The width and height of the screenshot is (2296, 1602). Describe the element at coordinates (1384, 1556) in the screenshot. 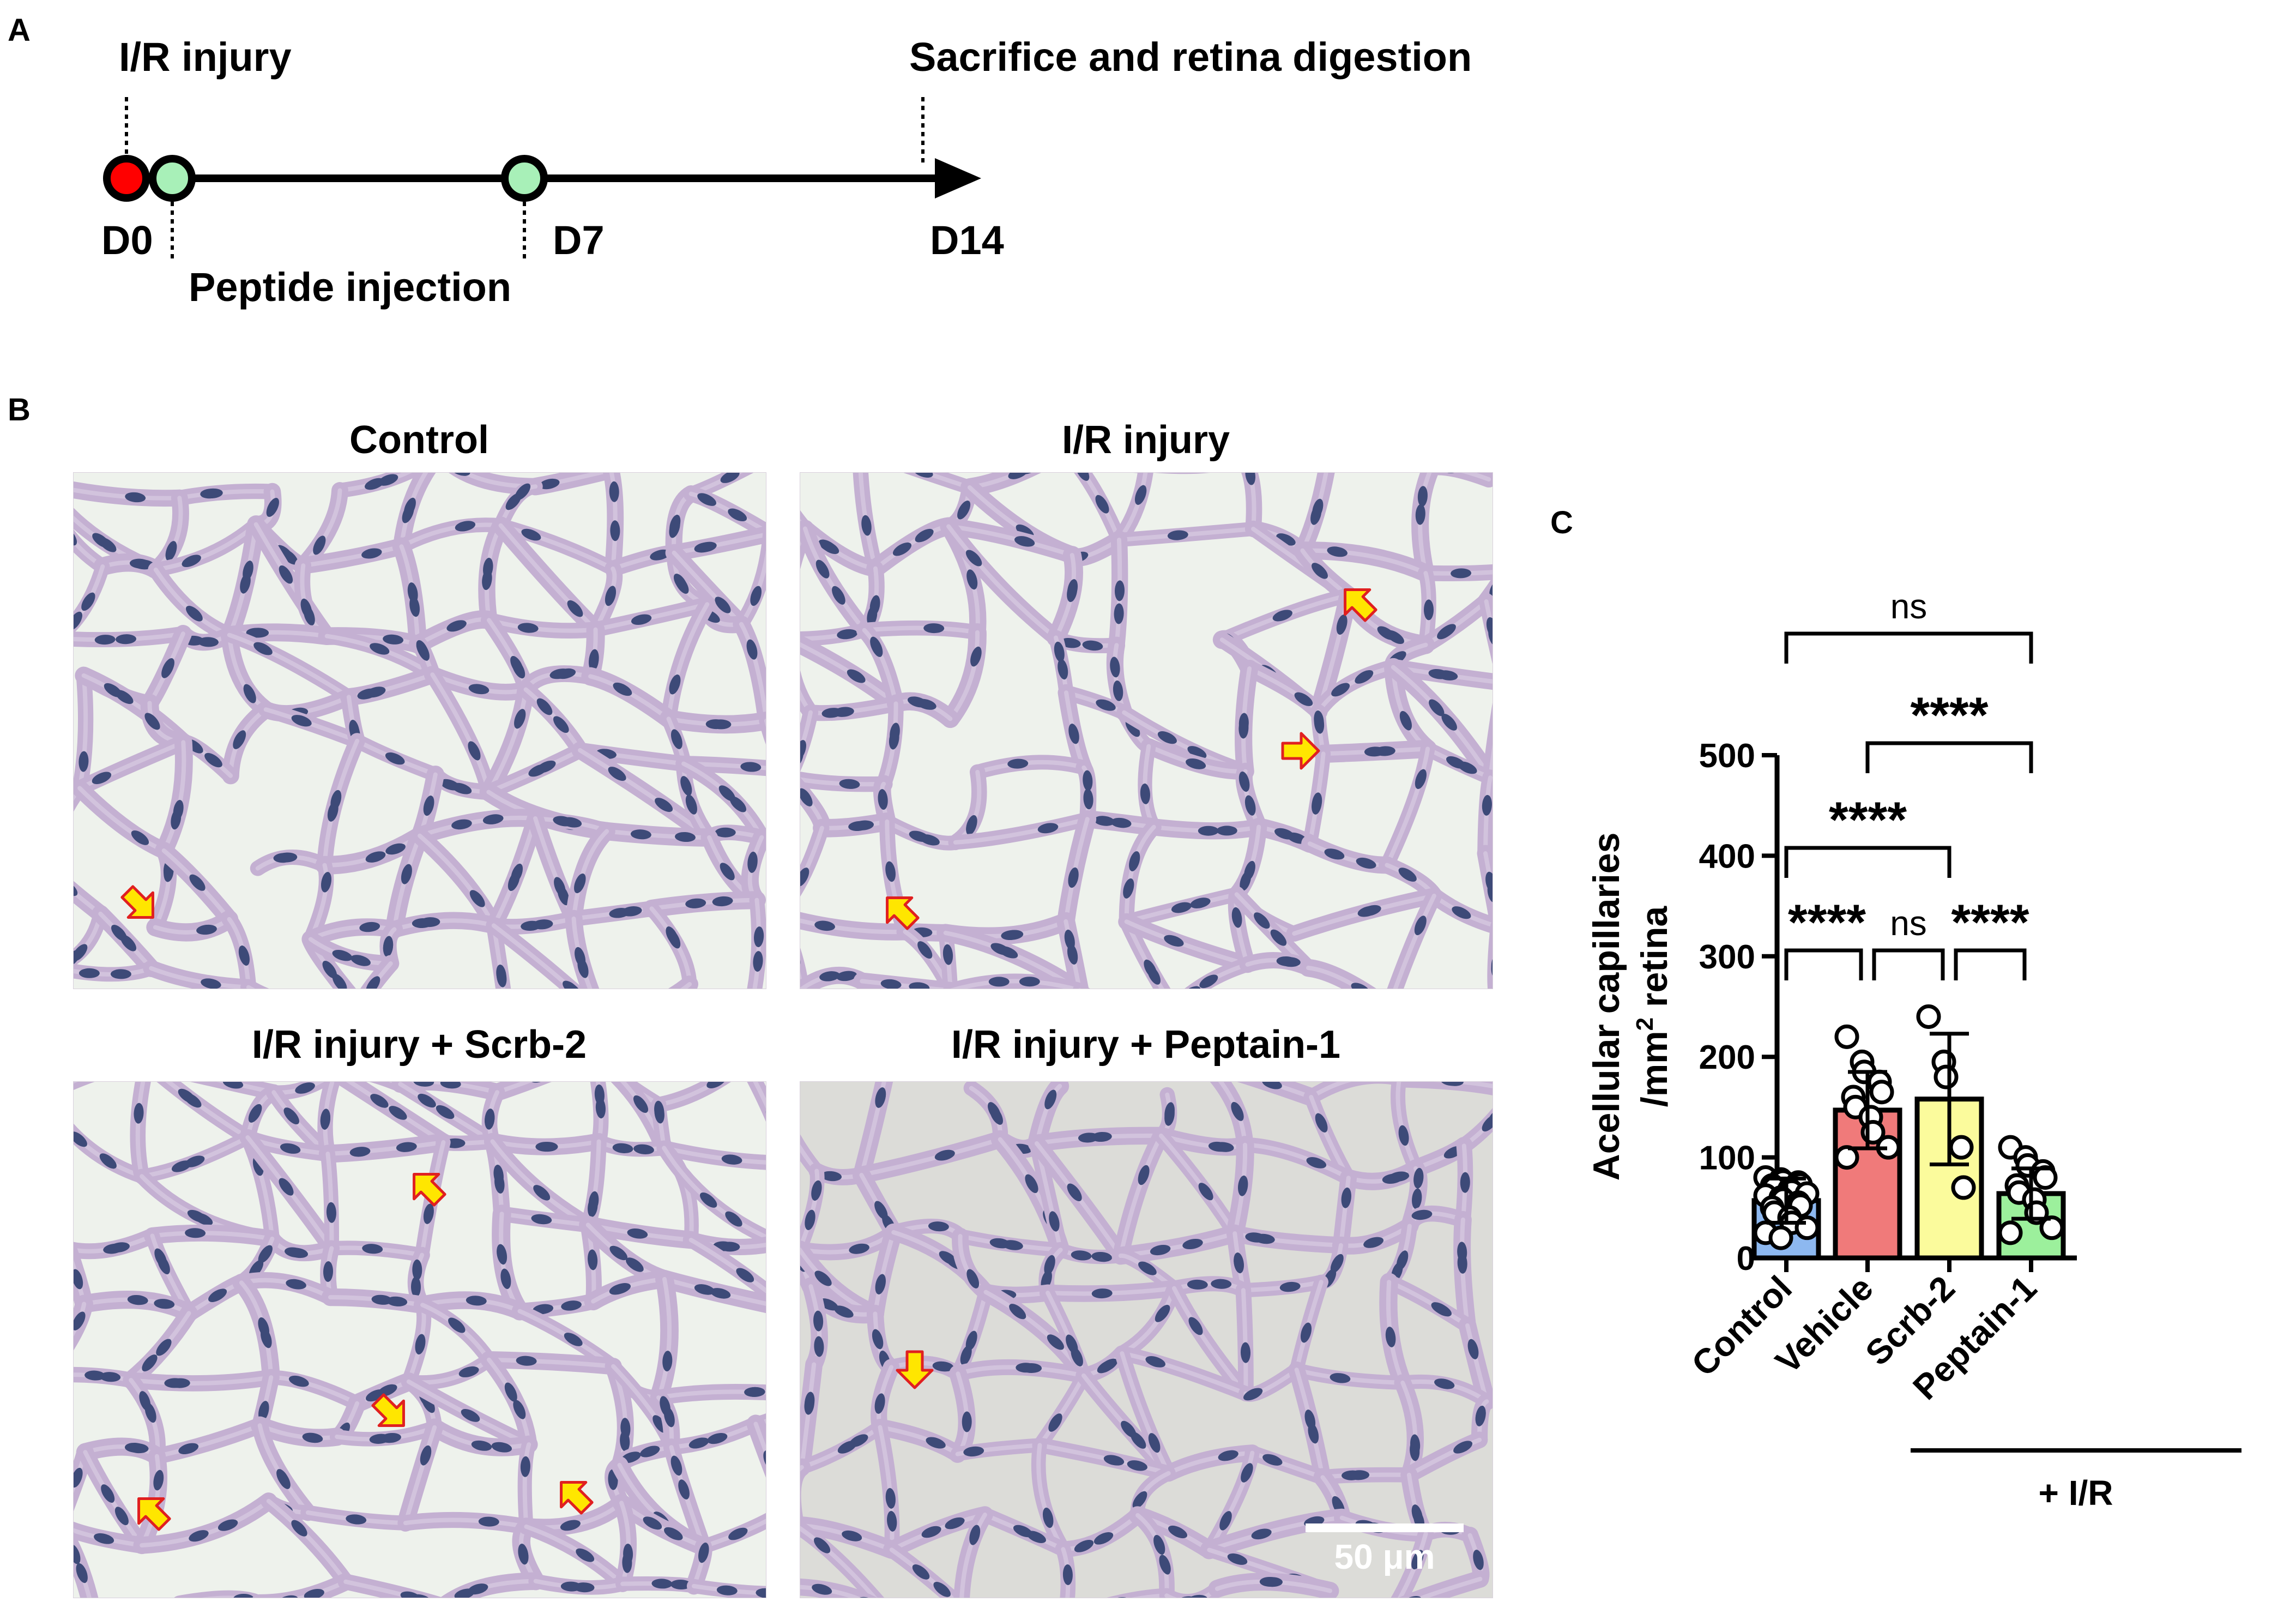

I see `scale-bar-label: 50 μm` at that location.